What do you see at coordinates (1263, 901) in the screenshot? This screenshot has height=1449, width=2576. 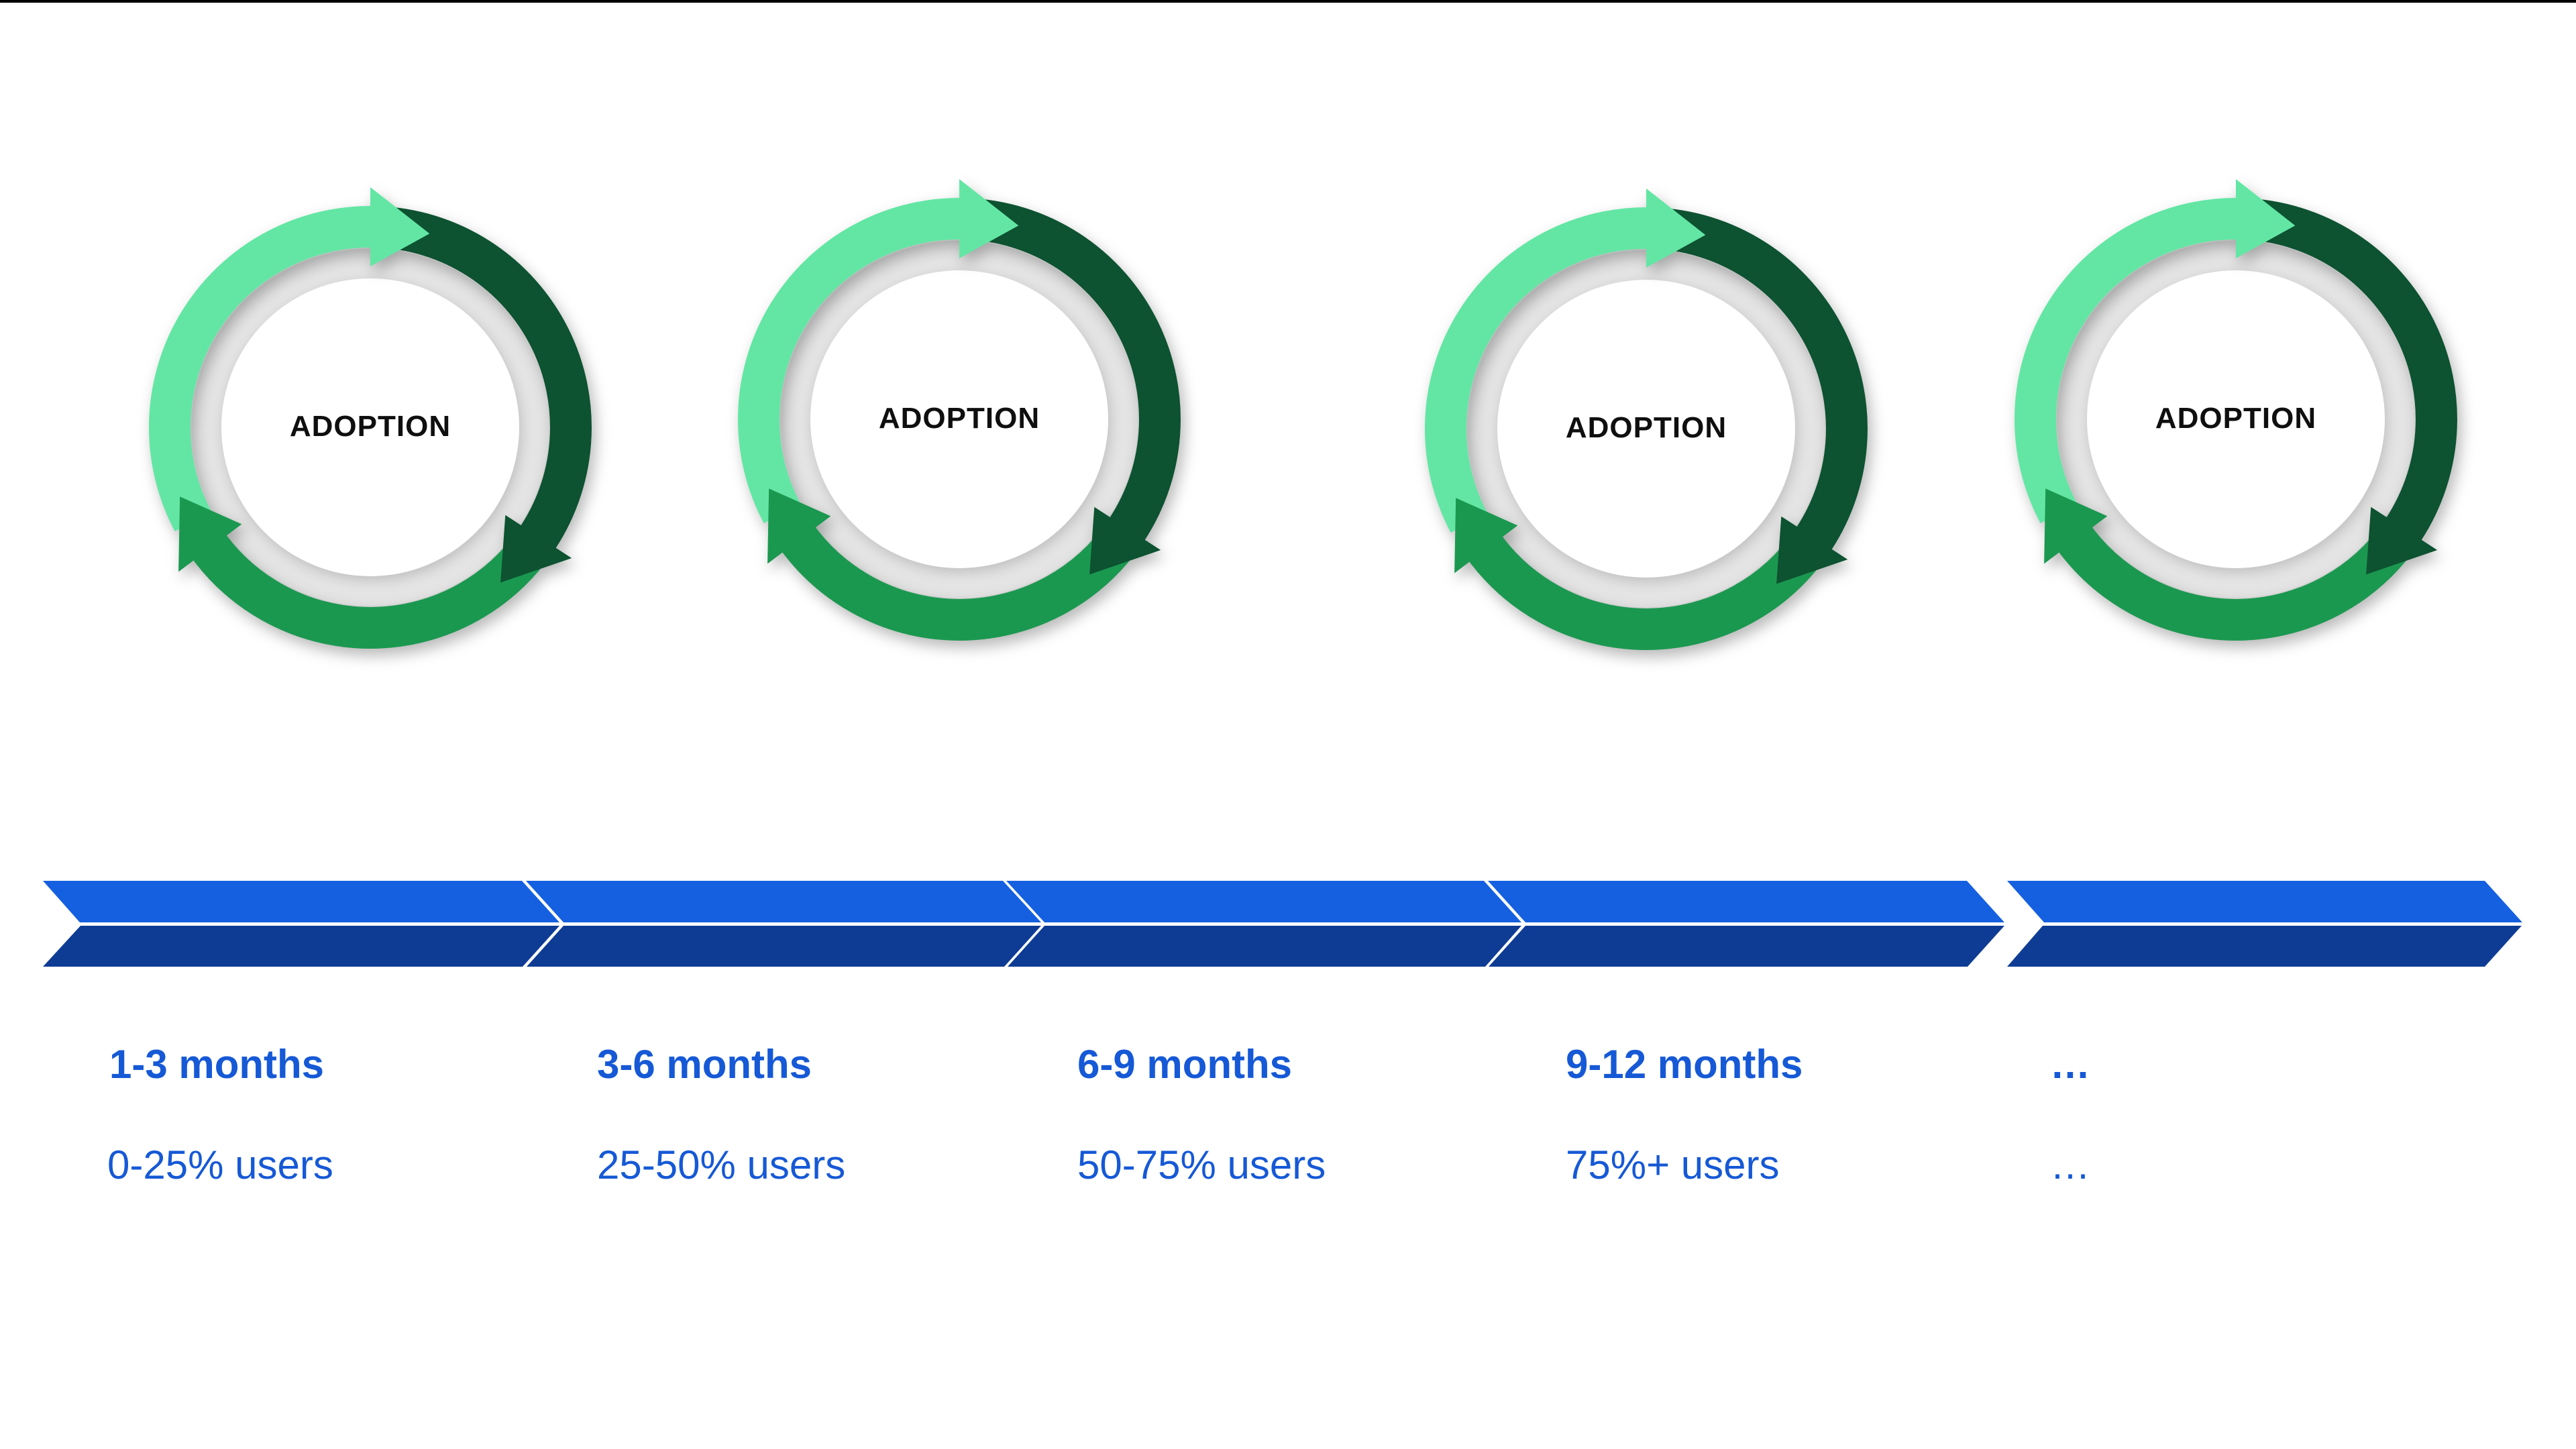 I see `timeline-segment-3-top` at bounding box center [1263, 901].